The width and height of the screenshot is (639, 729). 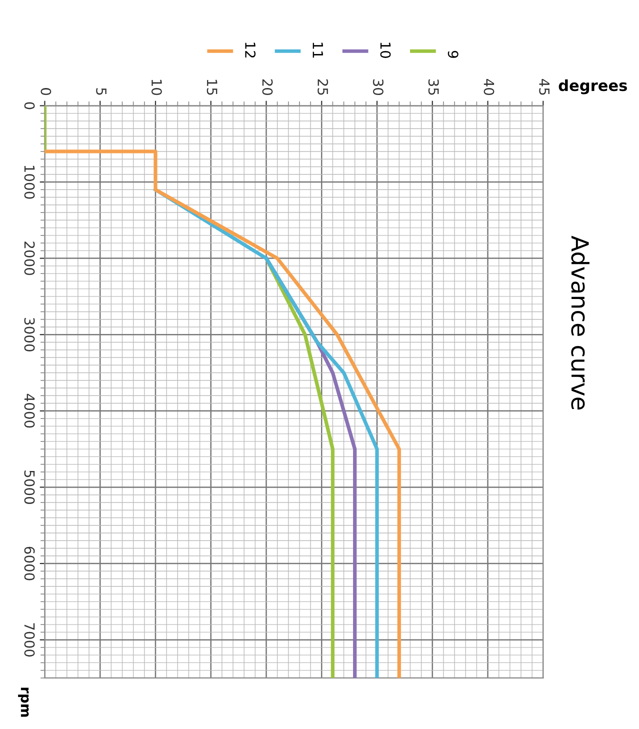 What do you see at coordinates (29, 487) in the screenshot?
I see `y-tick-label: 5000` at bounding box center [29, 487].